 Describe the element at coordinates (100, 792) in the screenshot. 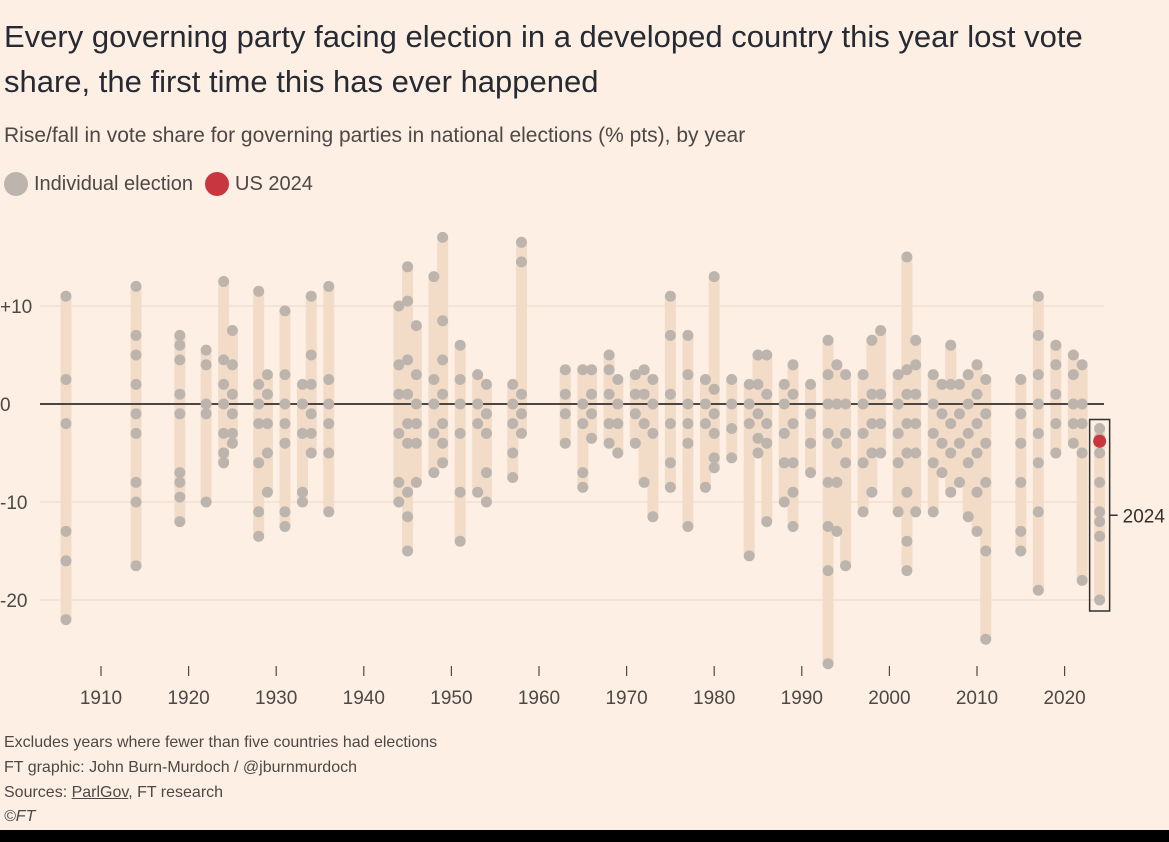

I see `sources-link-parlgov: ParlGov` at that location.